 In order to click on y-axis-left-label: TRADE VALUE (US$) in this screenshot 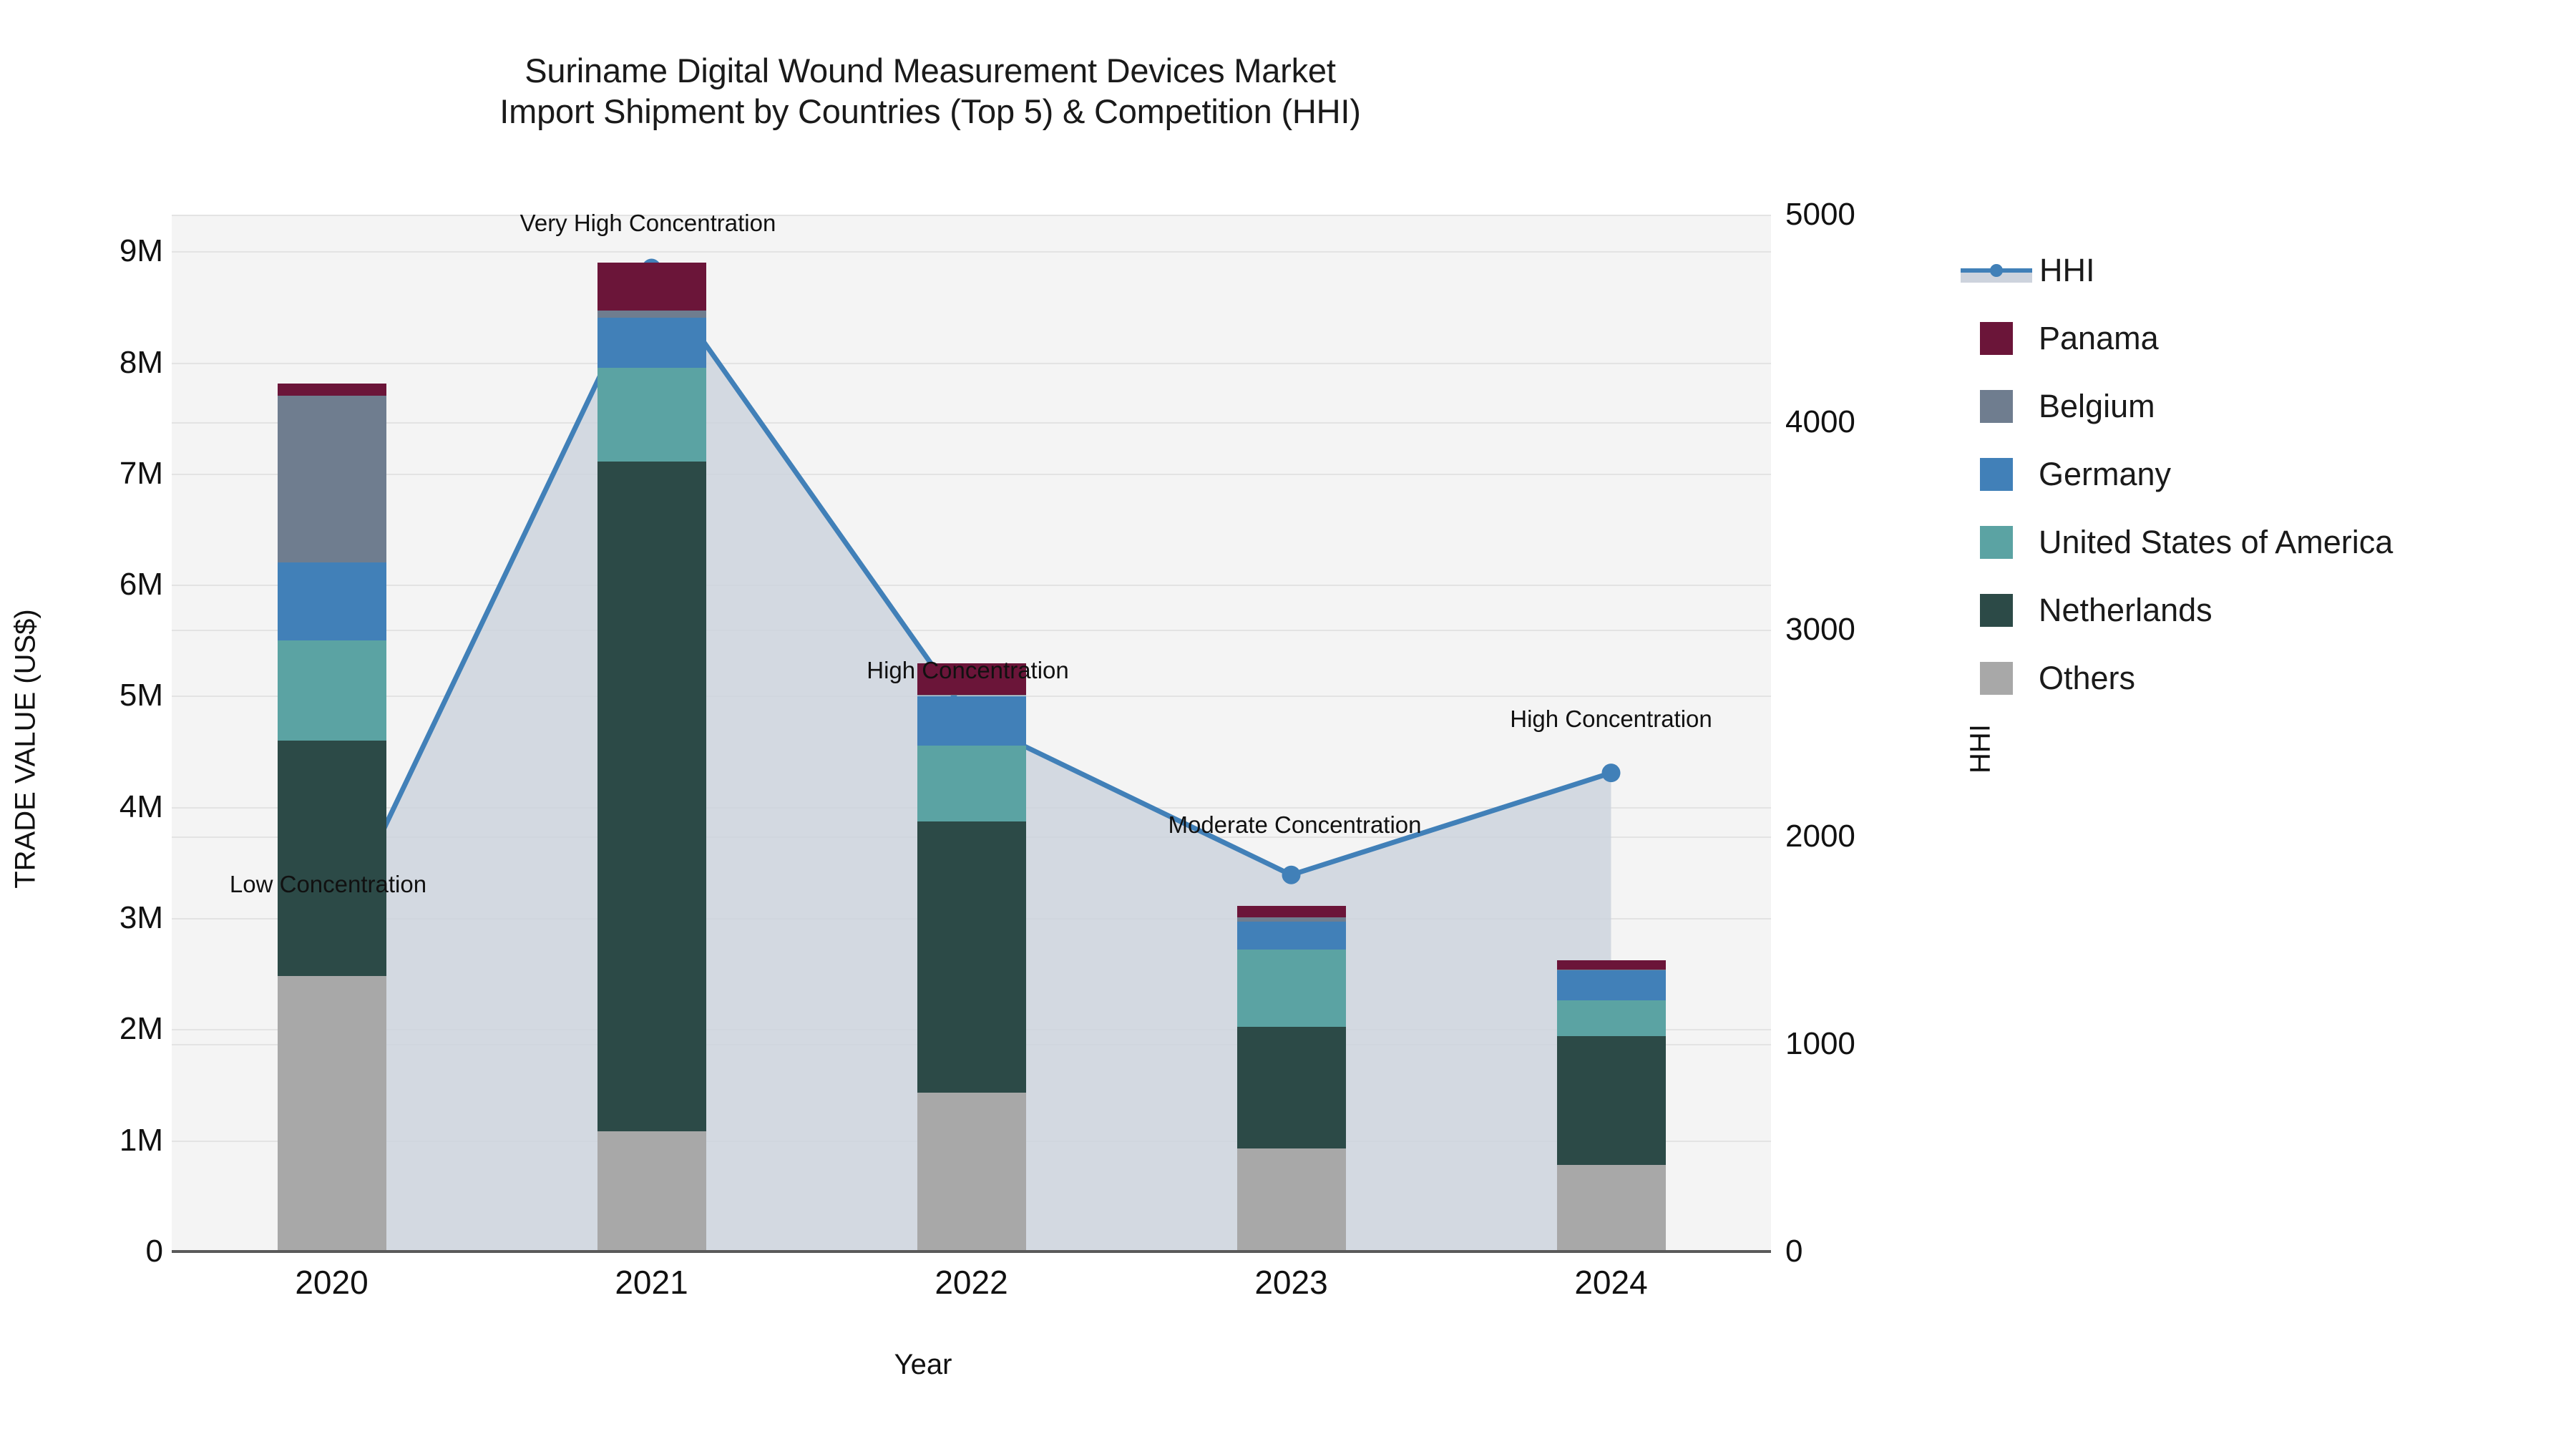, I will do `click(25, 749)`.